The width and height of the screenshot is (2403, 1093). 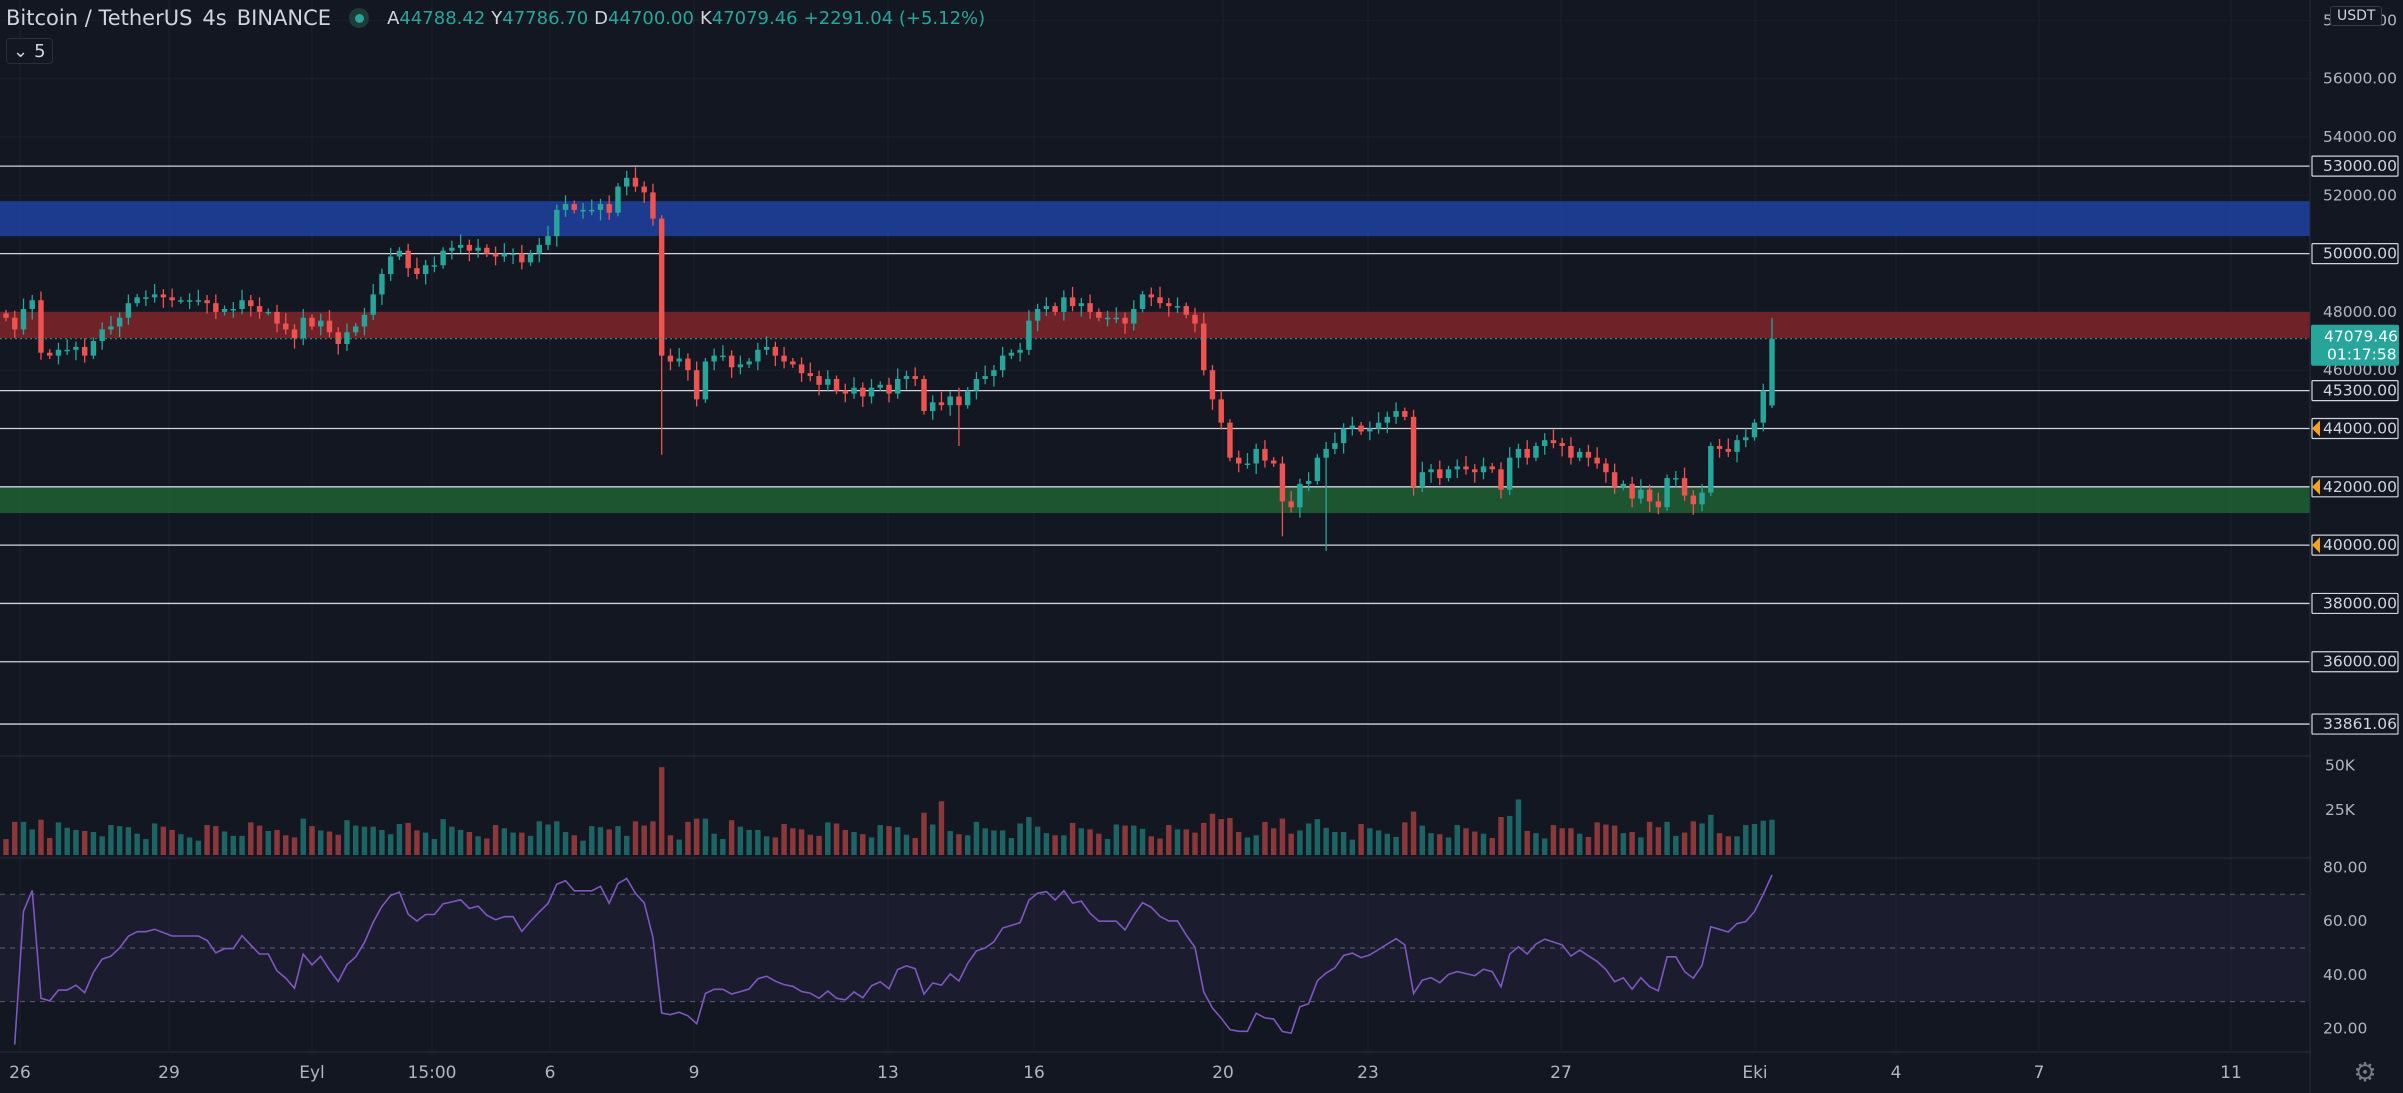 I want to click on gear-icon: ⚙, so click(x=2365, y=1073).